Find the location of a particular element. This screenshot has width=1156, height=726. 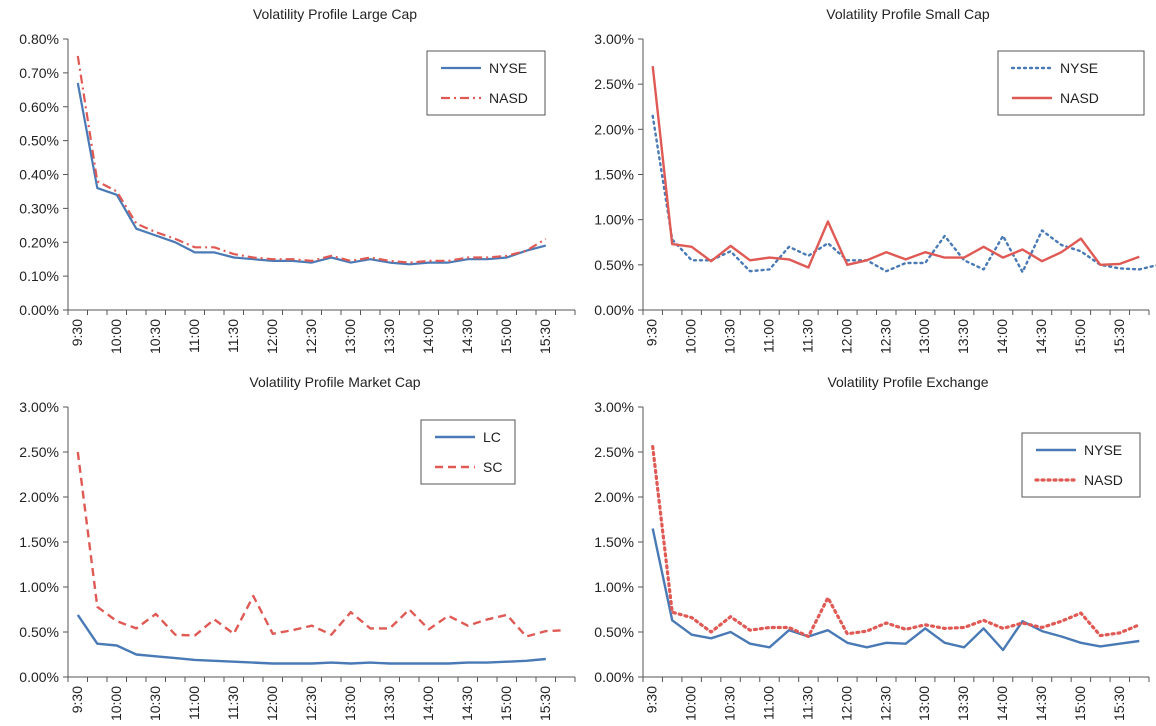

legend: LC SC is located at coordinates (468, 452).